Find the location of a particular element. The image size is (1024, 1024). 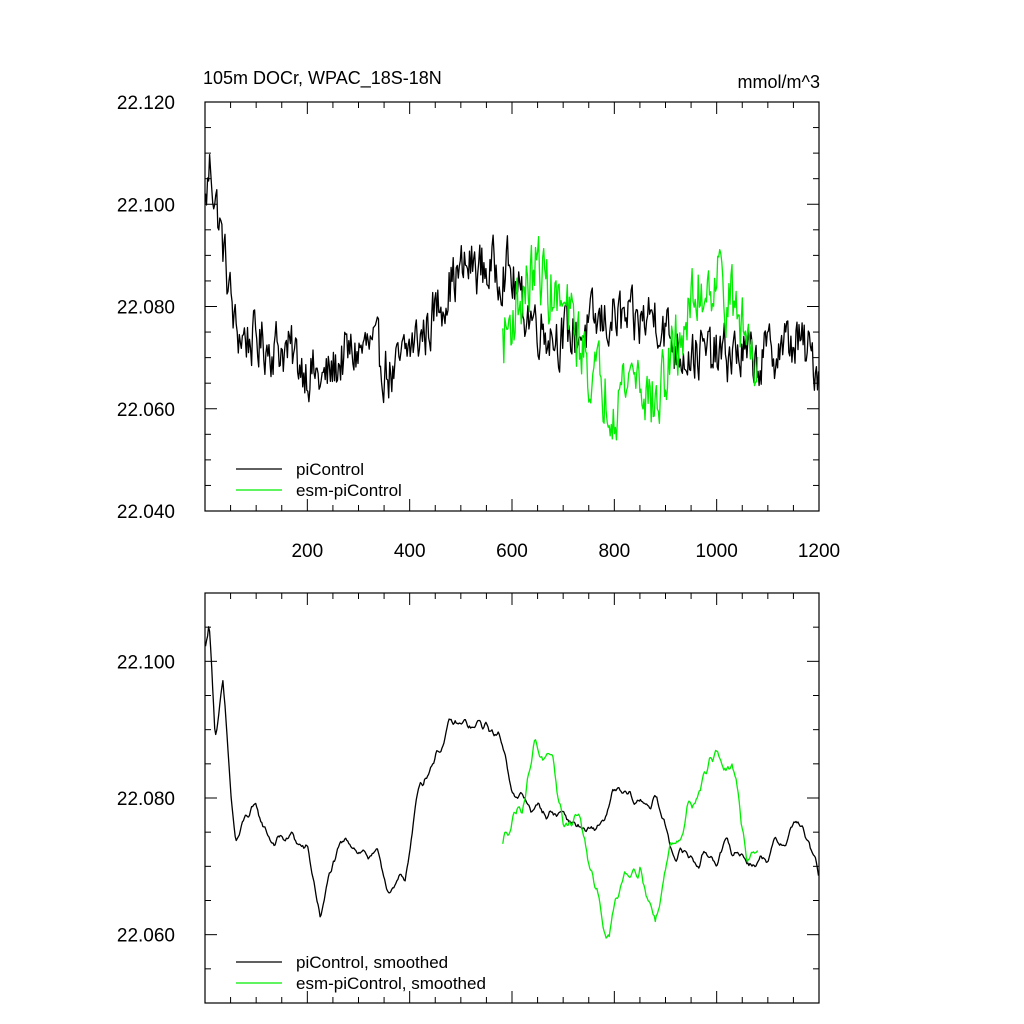

y-tick-label: 22.120 is located at coordinates (146, 103).